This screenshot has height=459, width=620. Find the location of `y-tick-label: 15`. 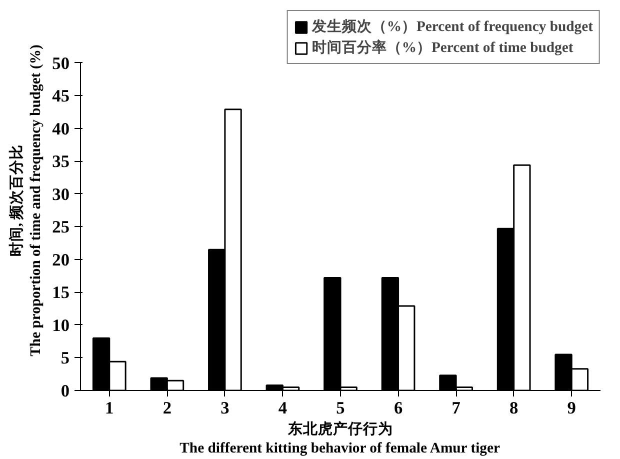

y-tick-label: 15 is located at coordinates (61, 292).